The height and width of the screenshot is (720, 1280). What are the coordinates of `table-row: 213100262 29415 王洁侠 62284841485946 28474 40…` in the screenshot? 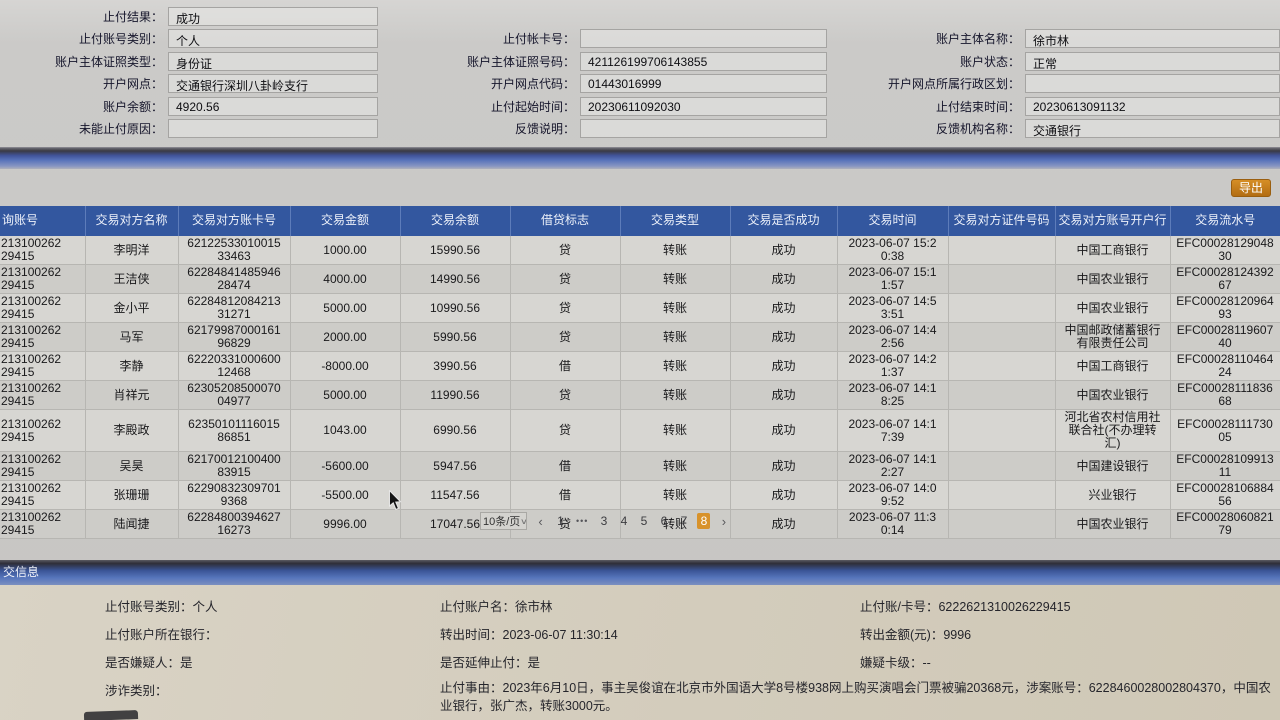 It's located at (640, 279).